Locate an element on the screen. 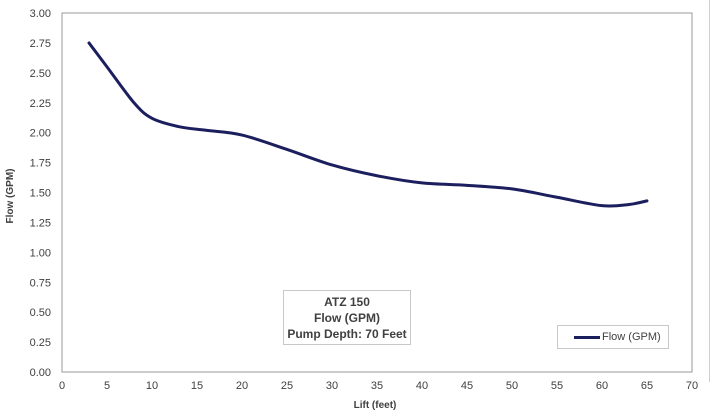 The width and height of the screenshot is (715, 413). legend-label: Flow (GPM) is located at coordinates (631, 337).